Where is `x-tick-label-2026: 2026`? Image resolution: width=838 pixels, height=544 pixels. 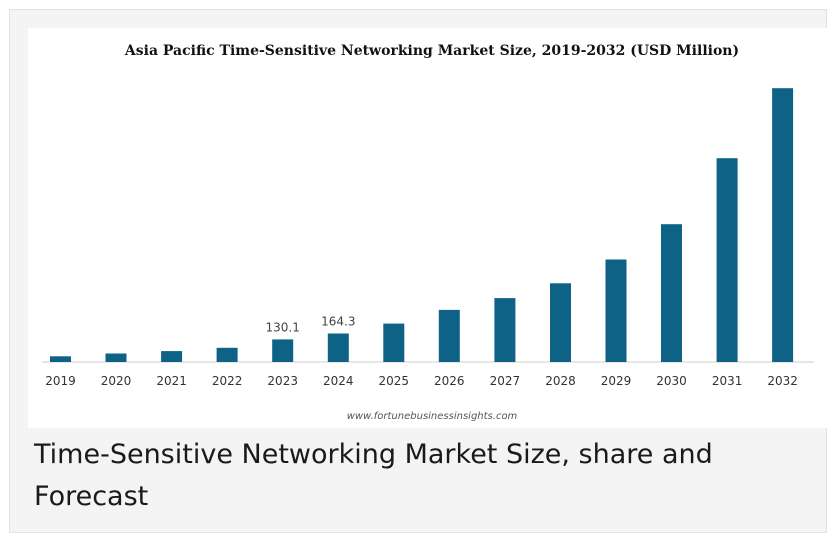 x-tick-label-2026: 2026 is located at coordinates (449, 381).